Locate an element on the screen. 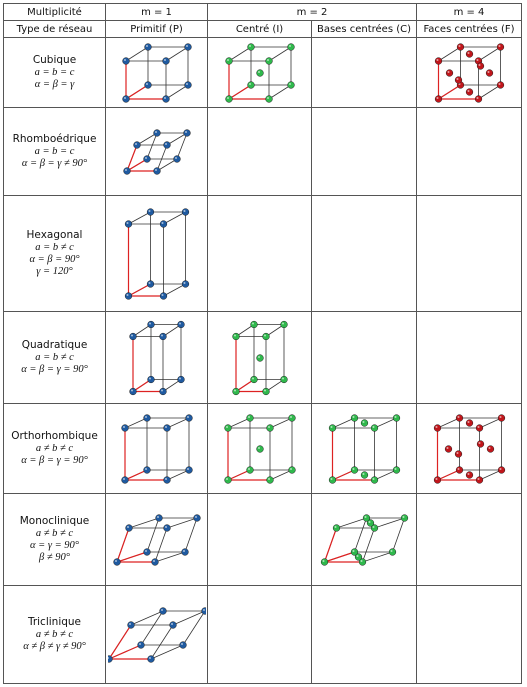 The image size is (527, 687). header-cell: m = 4 is located at coordinates (469, 12).